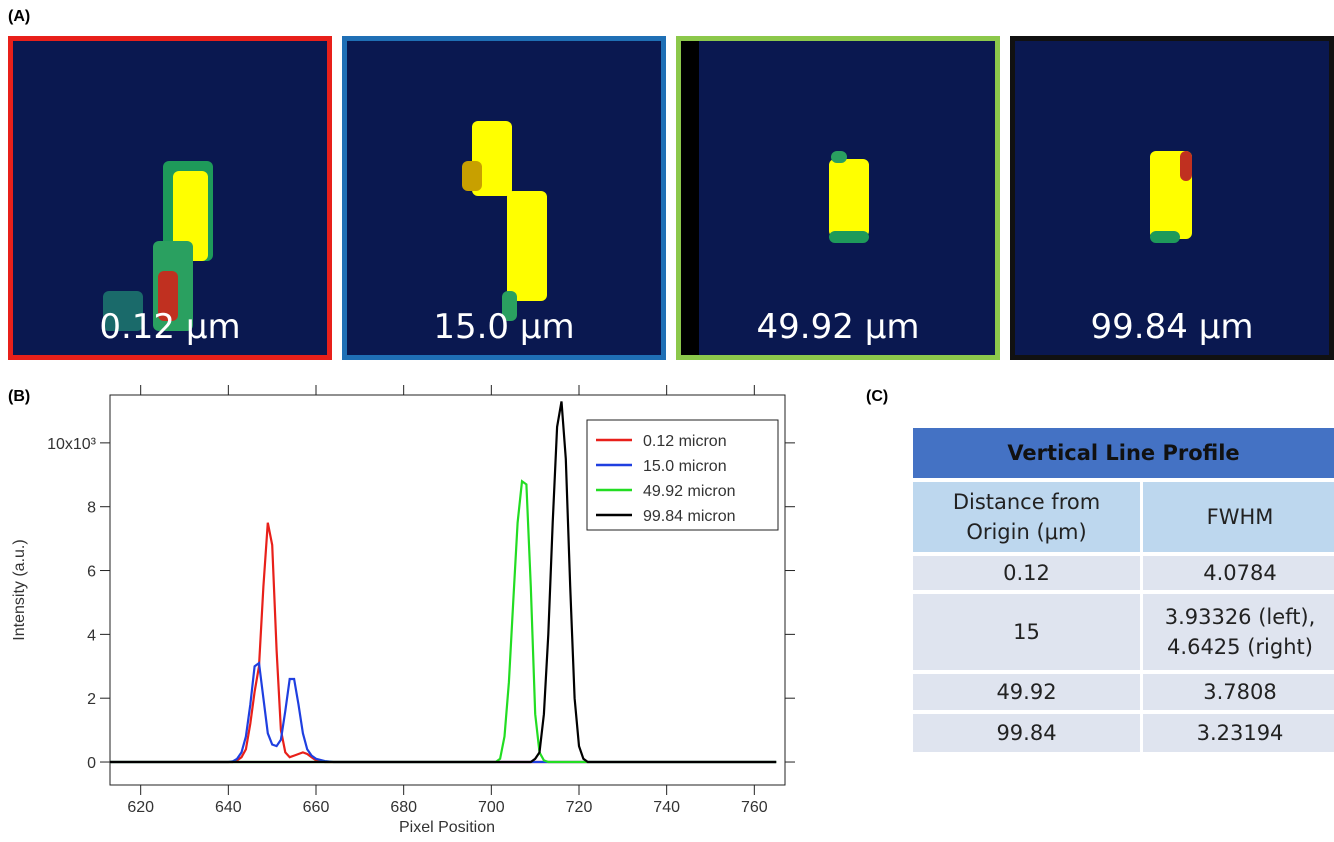 The image size is (1334, 842). I want to click on y-tick-label: 8, so click(91, 508).